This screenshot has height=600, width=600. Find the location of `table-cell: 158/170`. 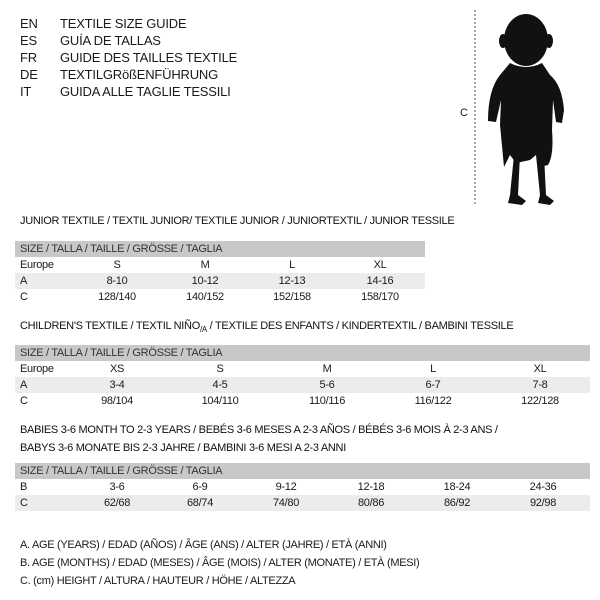

table-cell: 158/170 is located at coordinates (380, 297).